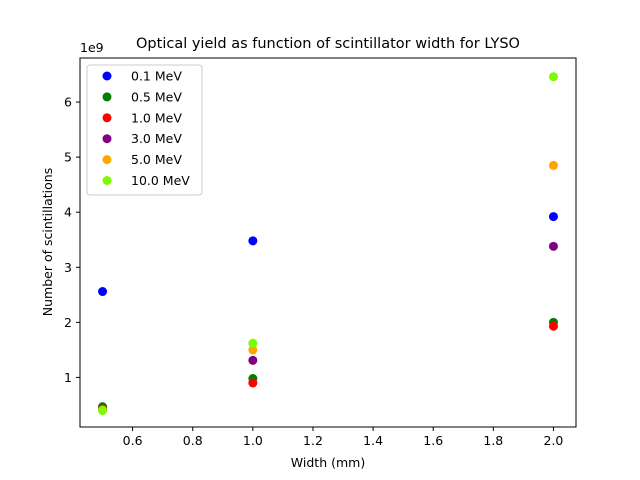  What do you see at coordinates (343, 437) in the screenshot?
I see `x-axis-ticks: 0.6 0.8 1.0 1.2 1.4 1.6 1.8 2.0` at bounding box center [343, 437].